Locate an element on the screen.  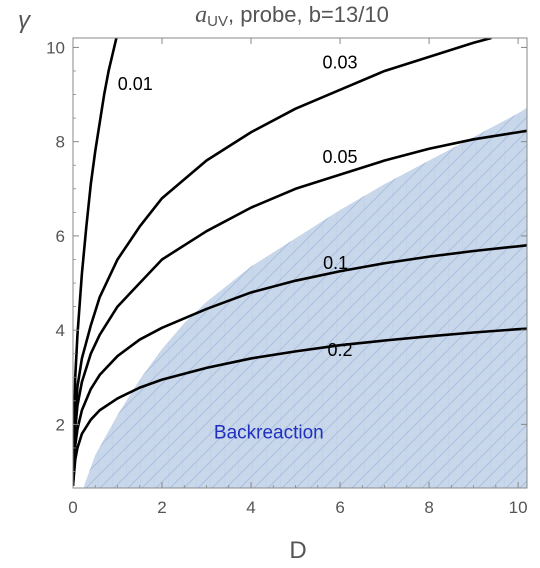
y-axis-label: γ is located at coordinates (25, 20).